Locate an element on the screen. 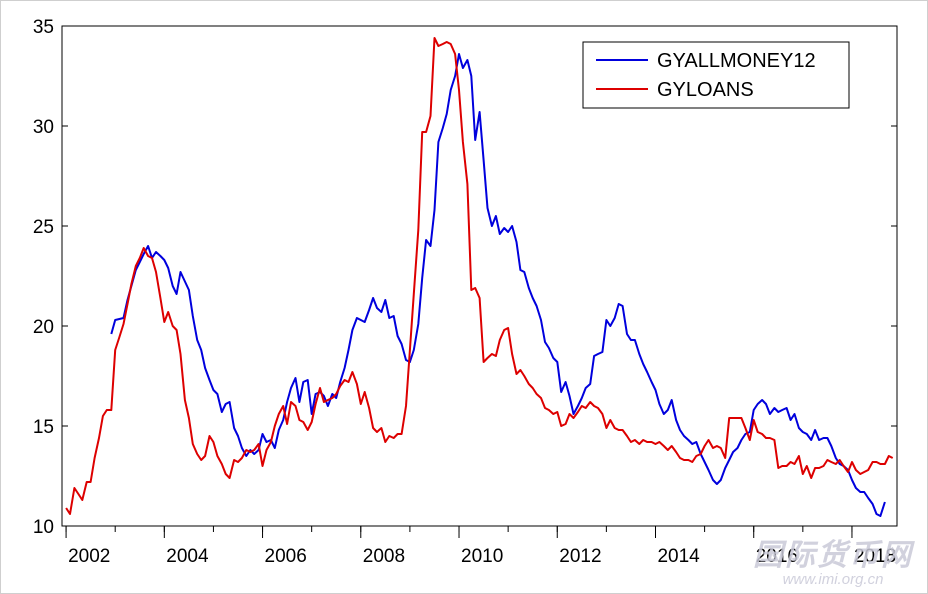 Image resolution: width=928 pixels, height=594 pixels. legend: GYALLMONEY12 GYLOANS is located at coordinates (716, 75).